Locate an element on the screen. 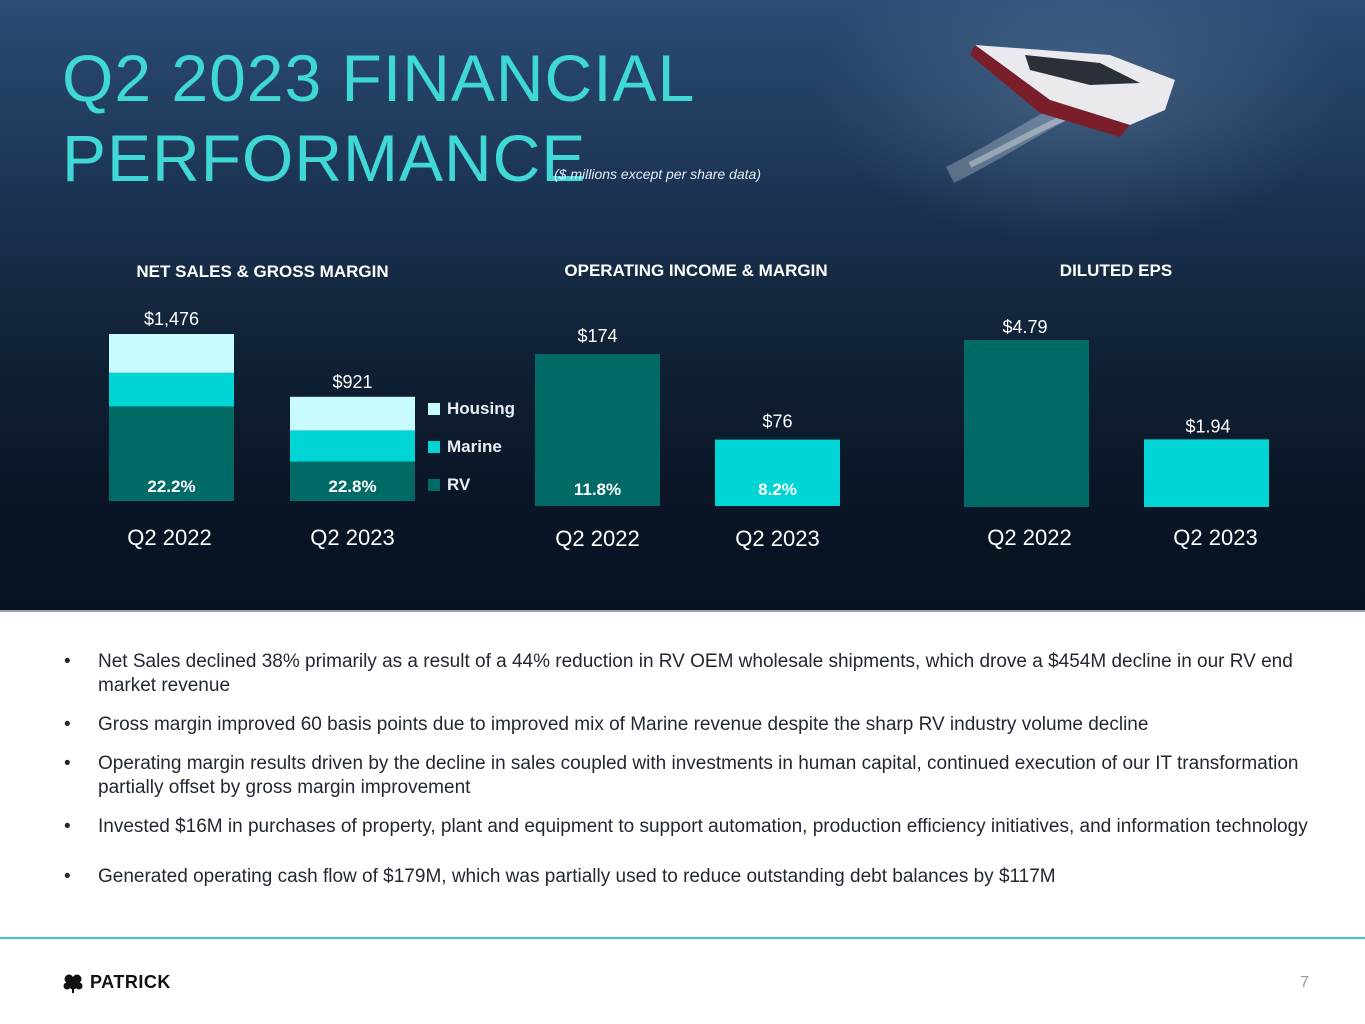 The height and width of the screenshot is (1024, 1365). bar-value-label: $1.94 is located at coordinates (1207, 426).